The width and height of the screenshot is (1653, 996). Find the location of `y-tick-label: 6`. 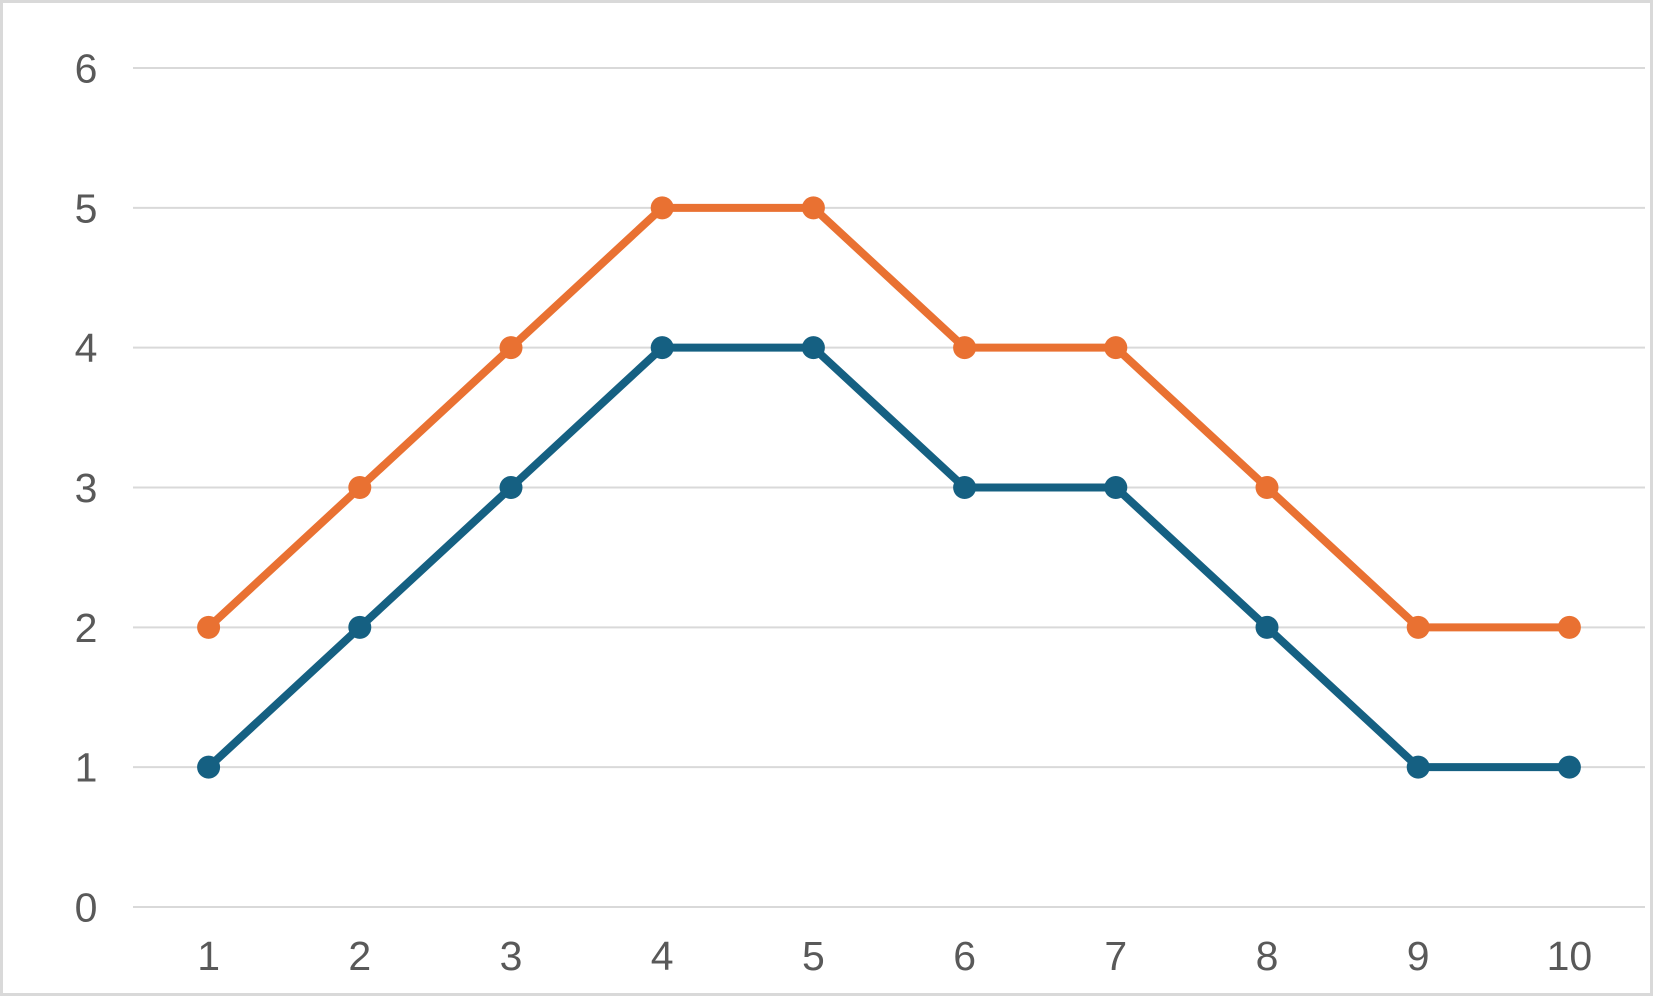

y-tick-label: 6 is located at coordinates (86, 69).